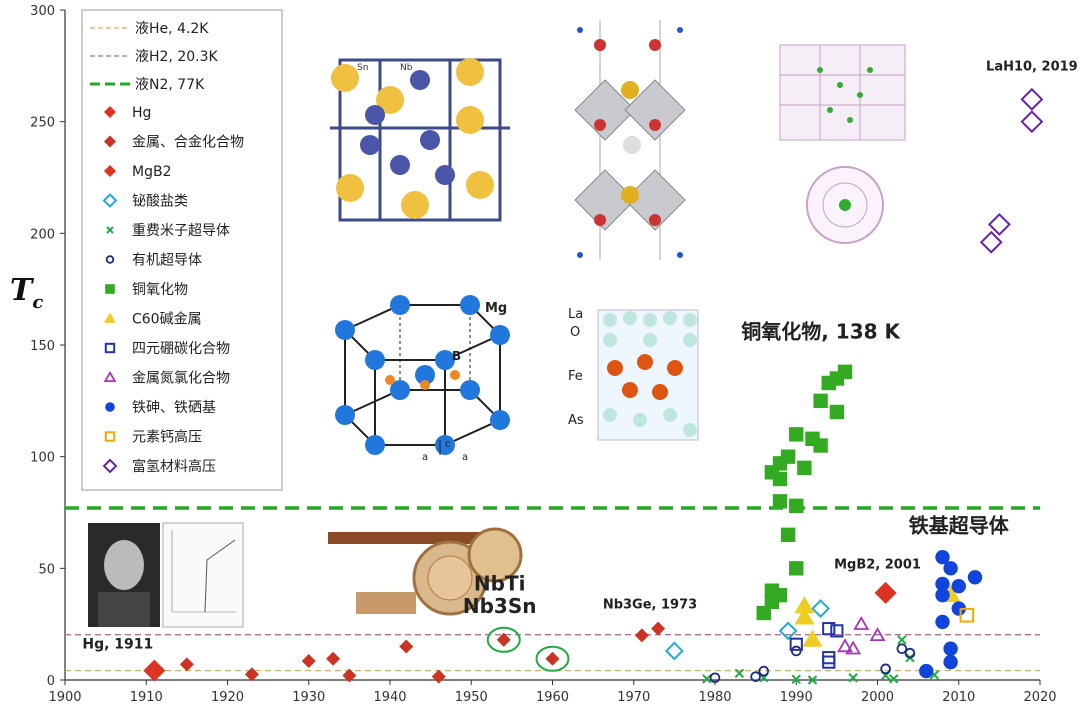  Describe the element at coordinates (124, 575) in the screenshot. I see `onnes-portrait-photo` at that location.